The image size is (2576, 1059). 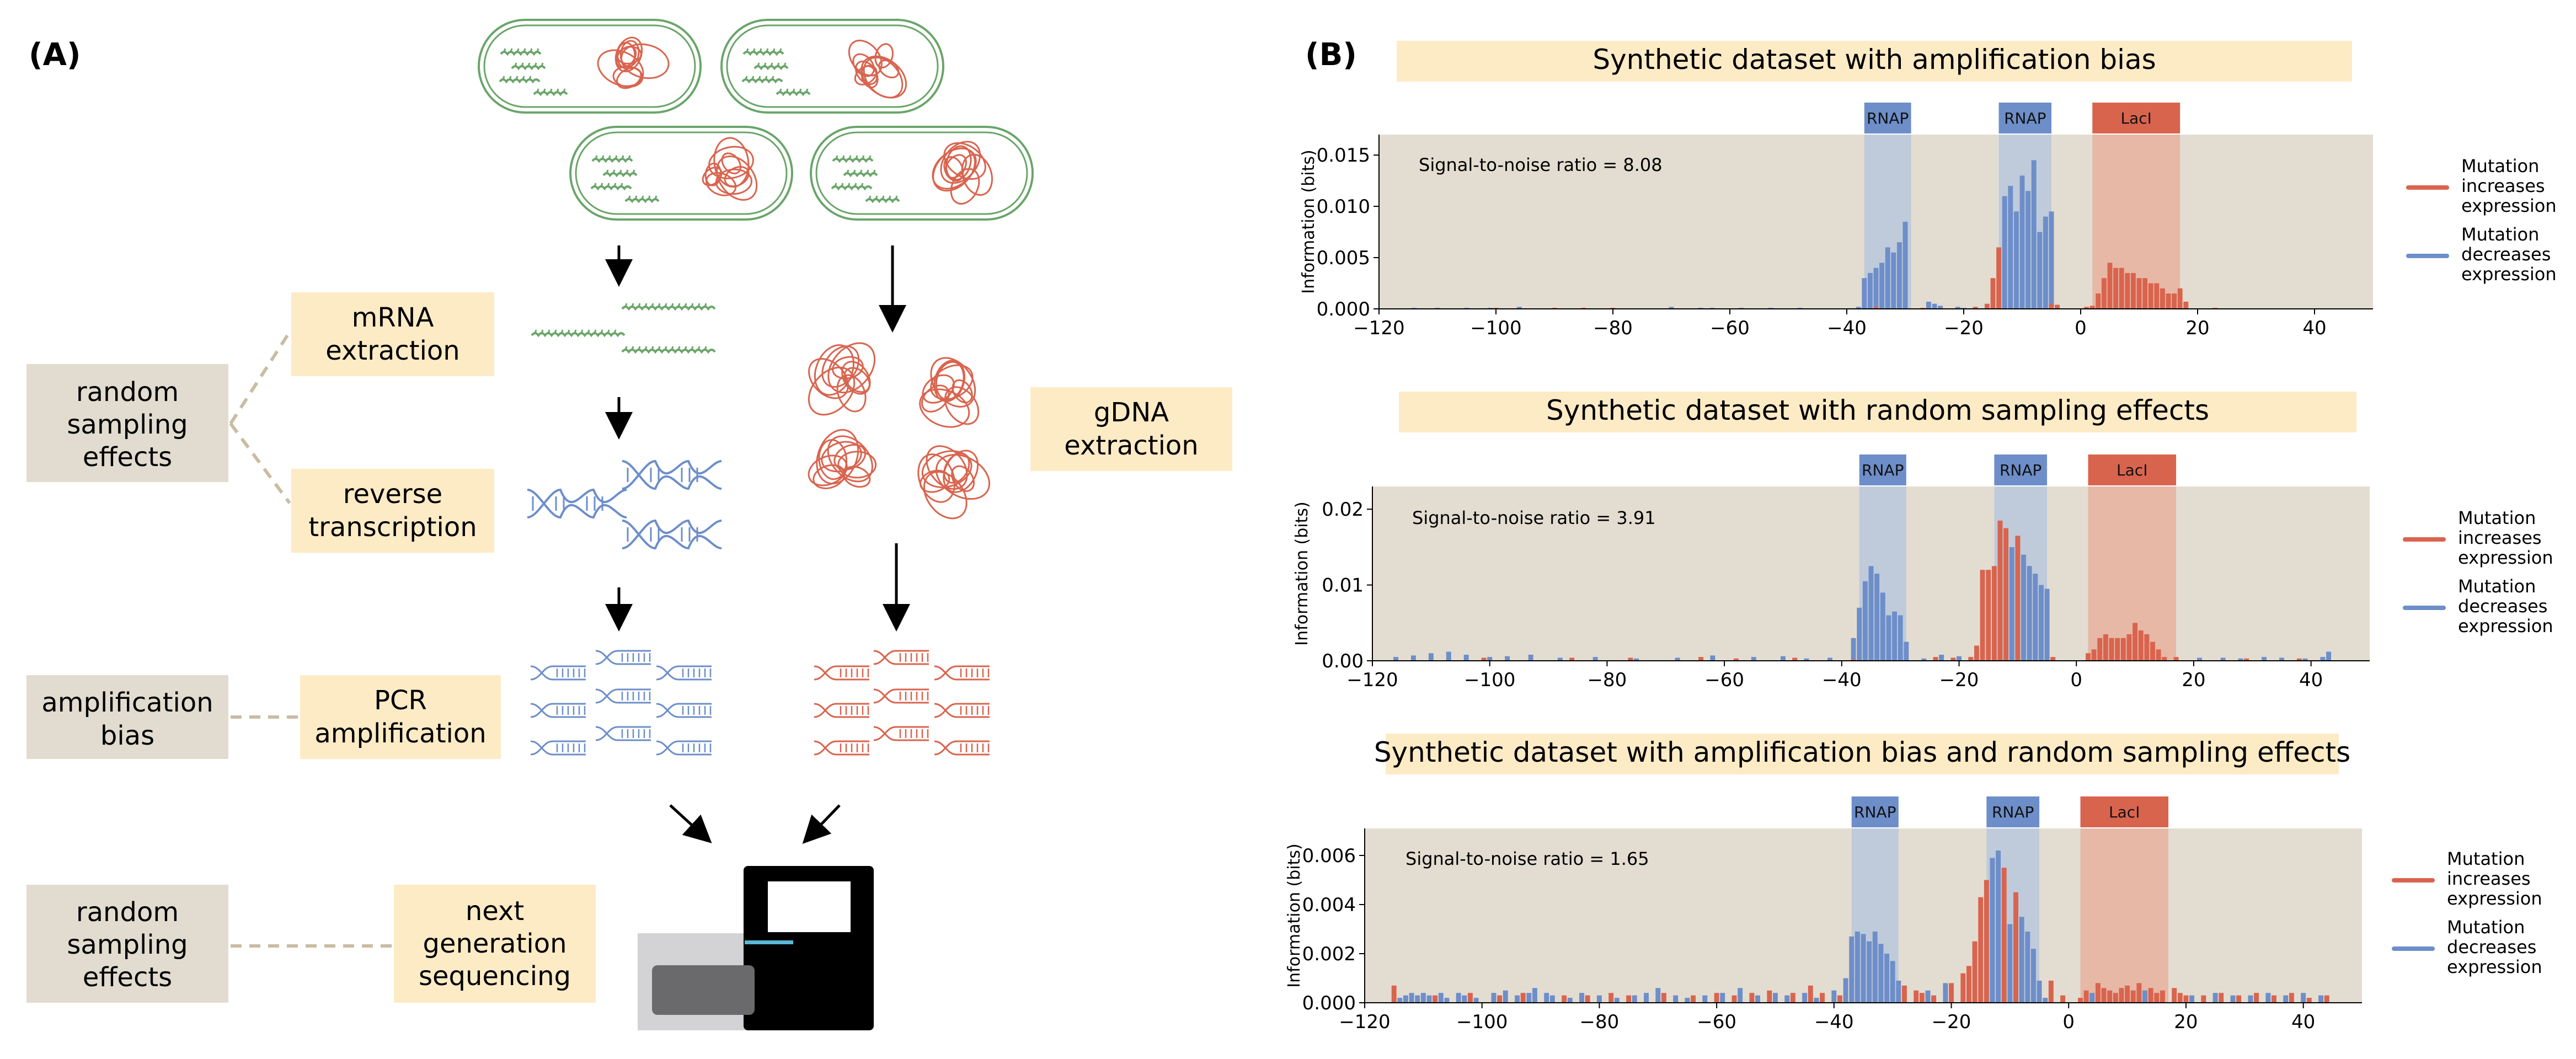 I want to click on arrow-icon, so click(x=690, y=823).